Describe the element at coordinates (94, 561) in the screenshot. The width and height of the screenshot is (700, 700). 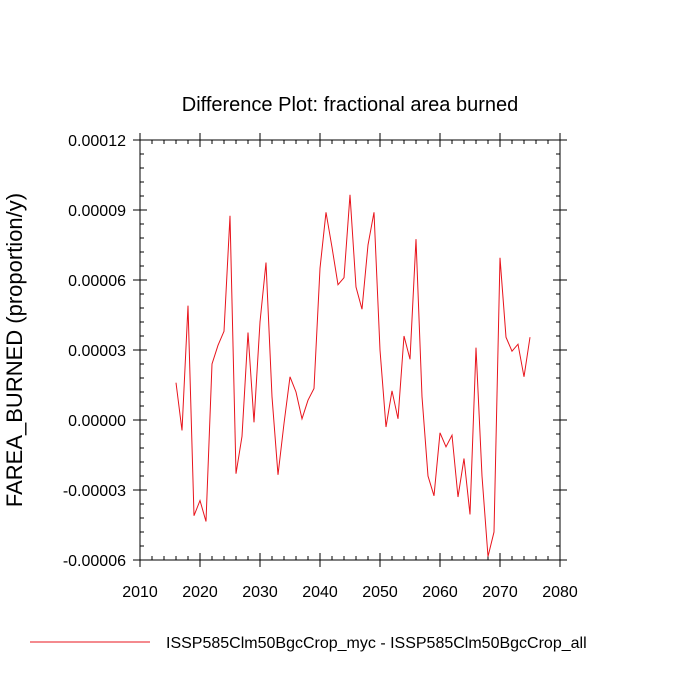
I see `y-tick-label: -0.00006` at that location.